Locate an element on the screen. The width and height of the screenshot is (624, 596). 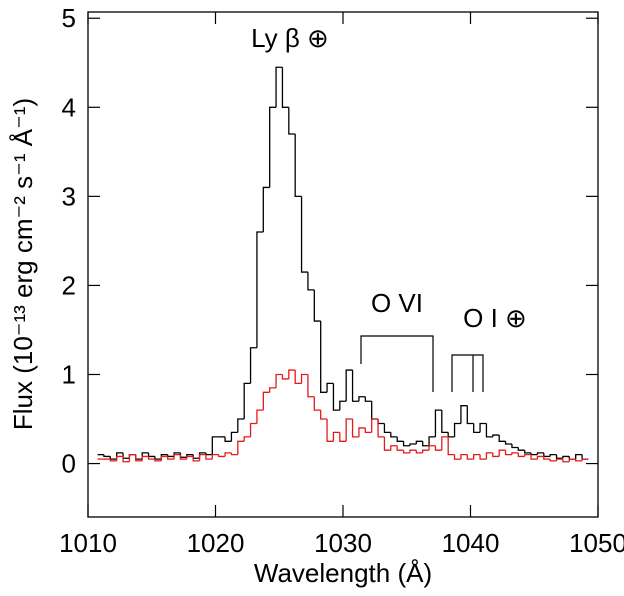
y-tick-label: 4 is located at coordinates (69, 107).